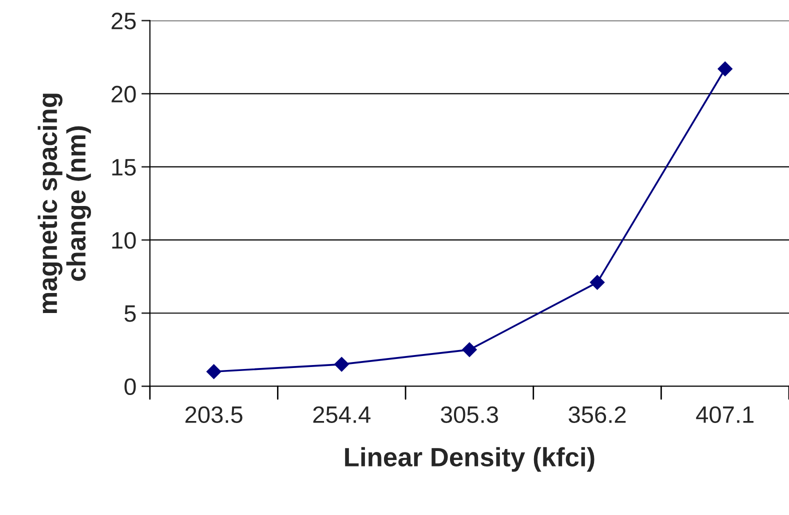  Describe the element at coordinates (124, 167) in the screenshot. I see `y-tick-label: 15` at that location.